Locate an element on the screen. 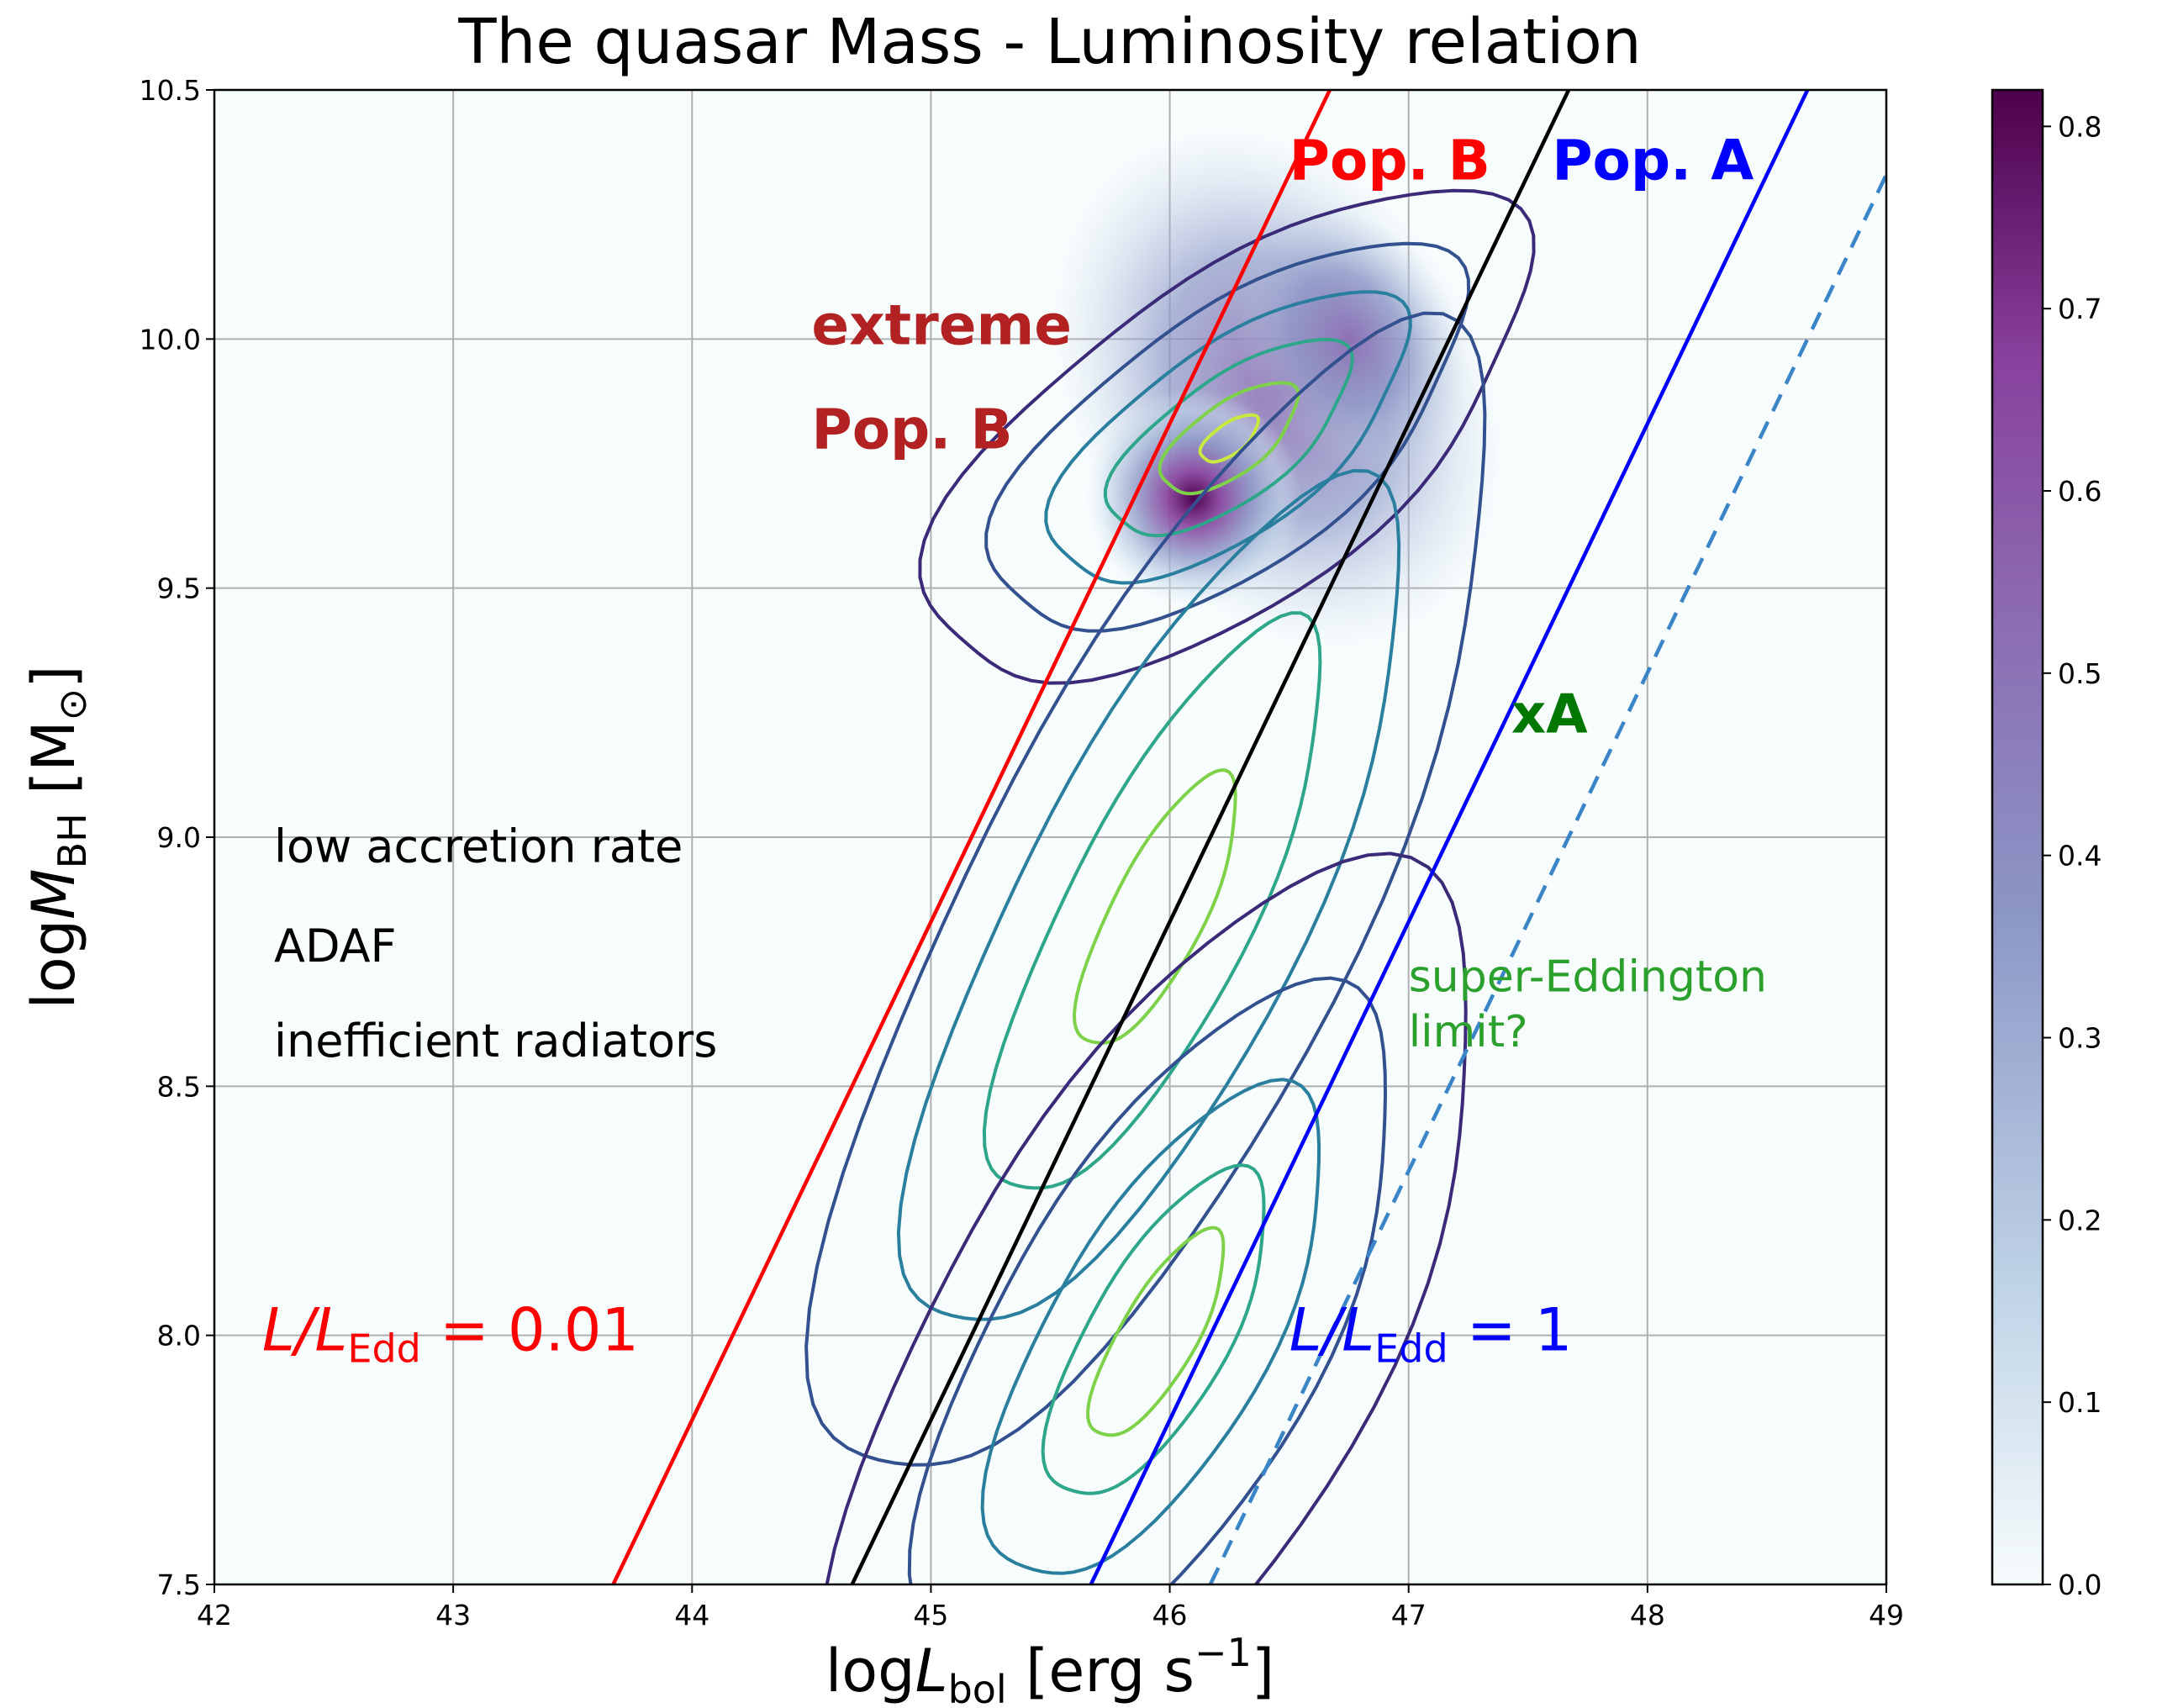  x-axis-ticks: 42 43 44 45 46 47 48 49 is located at coordinates (1050, 1608).